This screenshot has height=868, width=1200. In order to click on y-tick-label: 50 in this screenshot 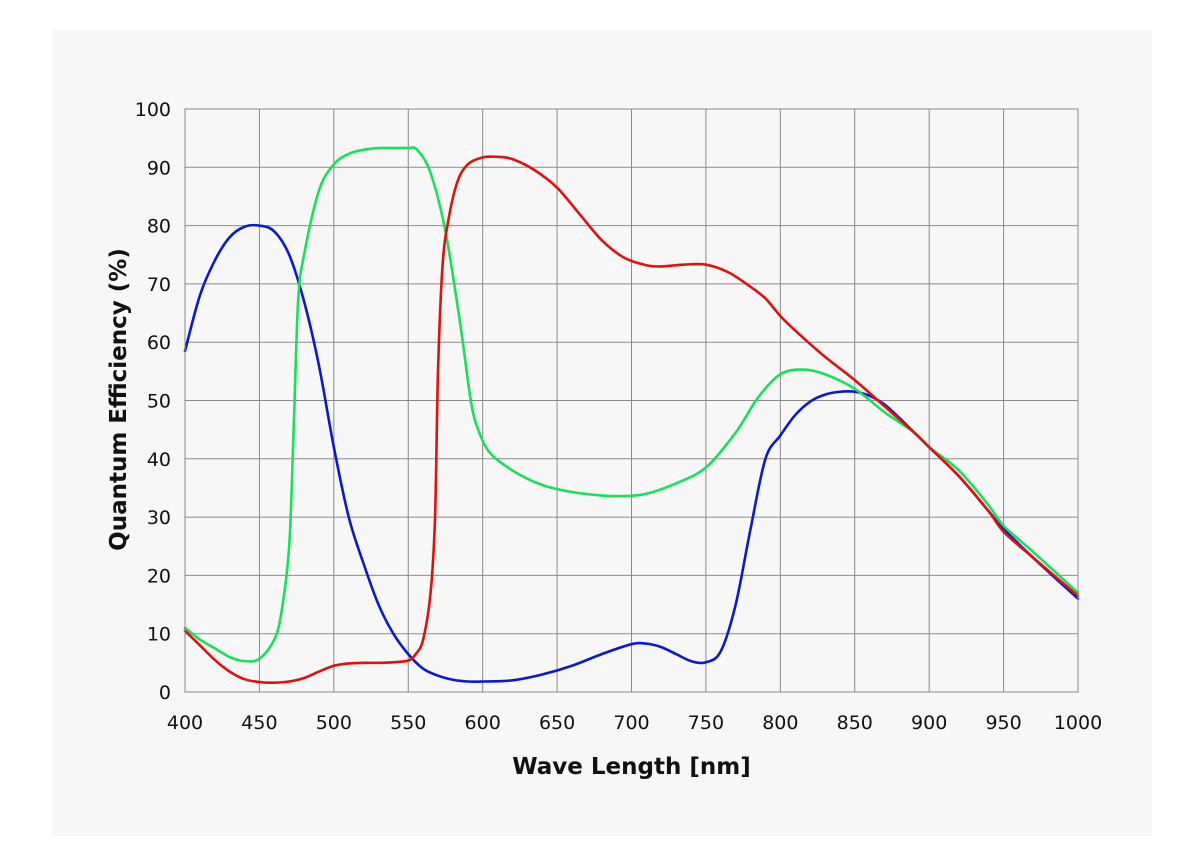, I will do `click(159, 402)`.